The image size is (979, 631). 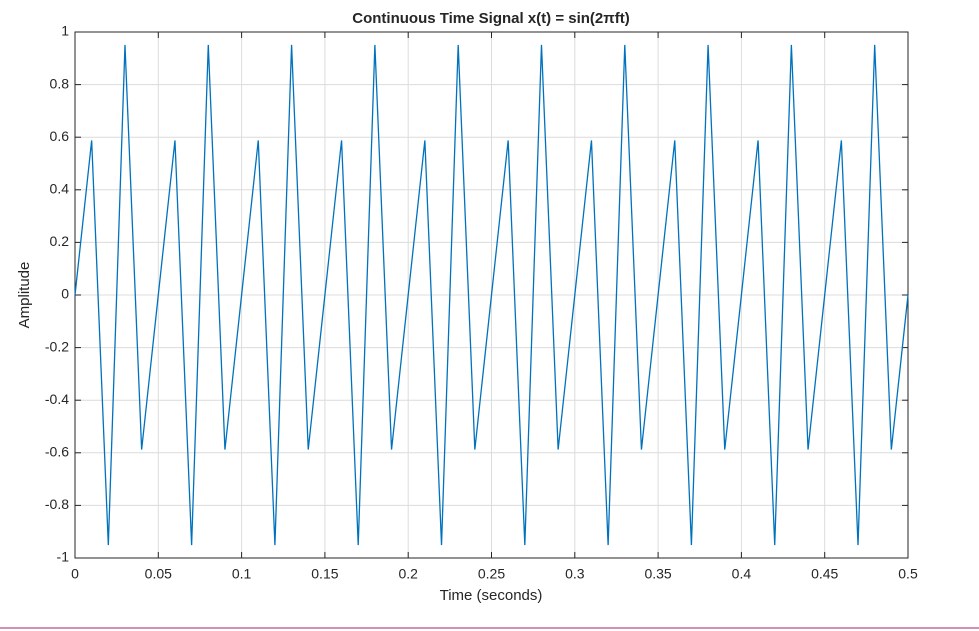 What do you see at coordinates (57, 504) in the screenshot?
I see `y-tick-label: -0.8` at bounding box center [57, 504].